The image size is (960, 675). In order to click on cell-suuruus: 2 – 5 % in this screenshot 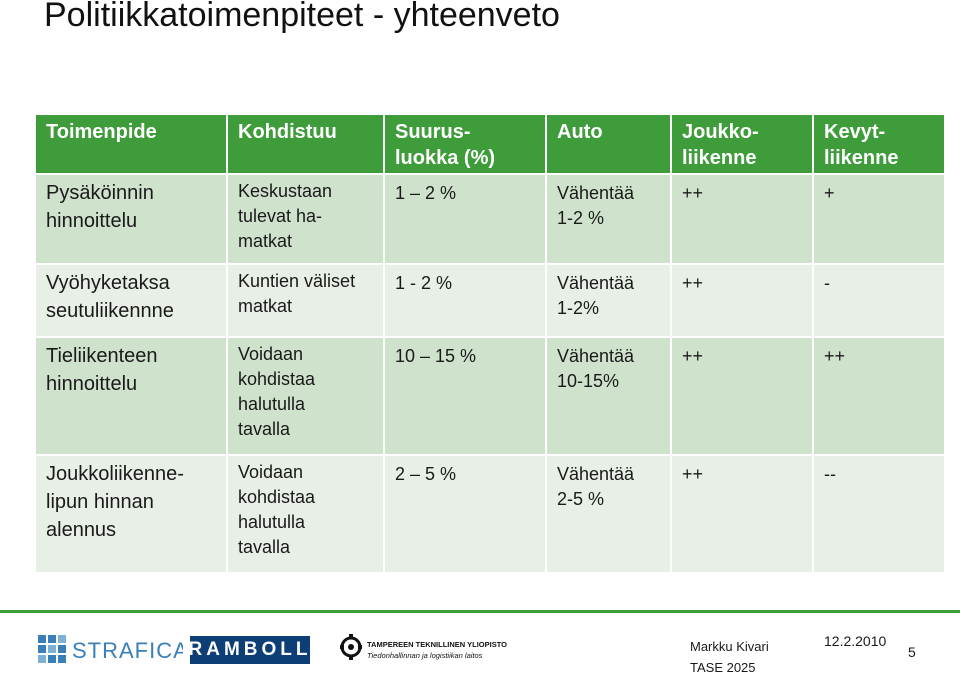, I will do `click(465, 514)`.